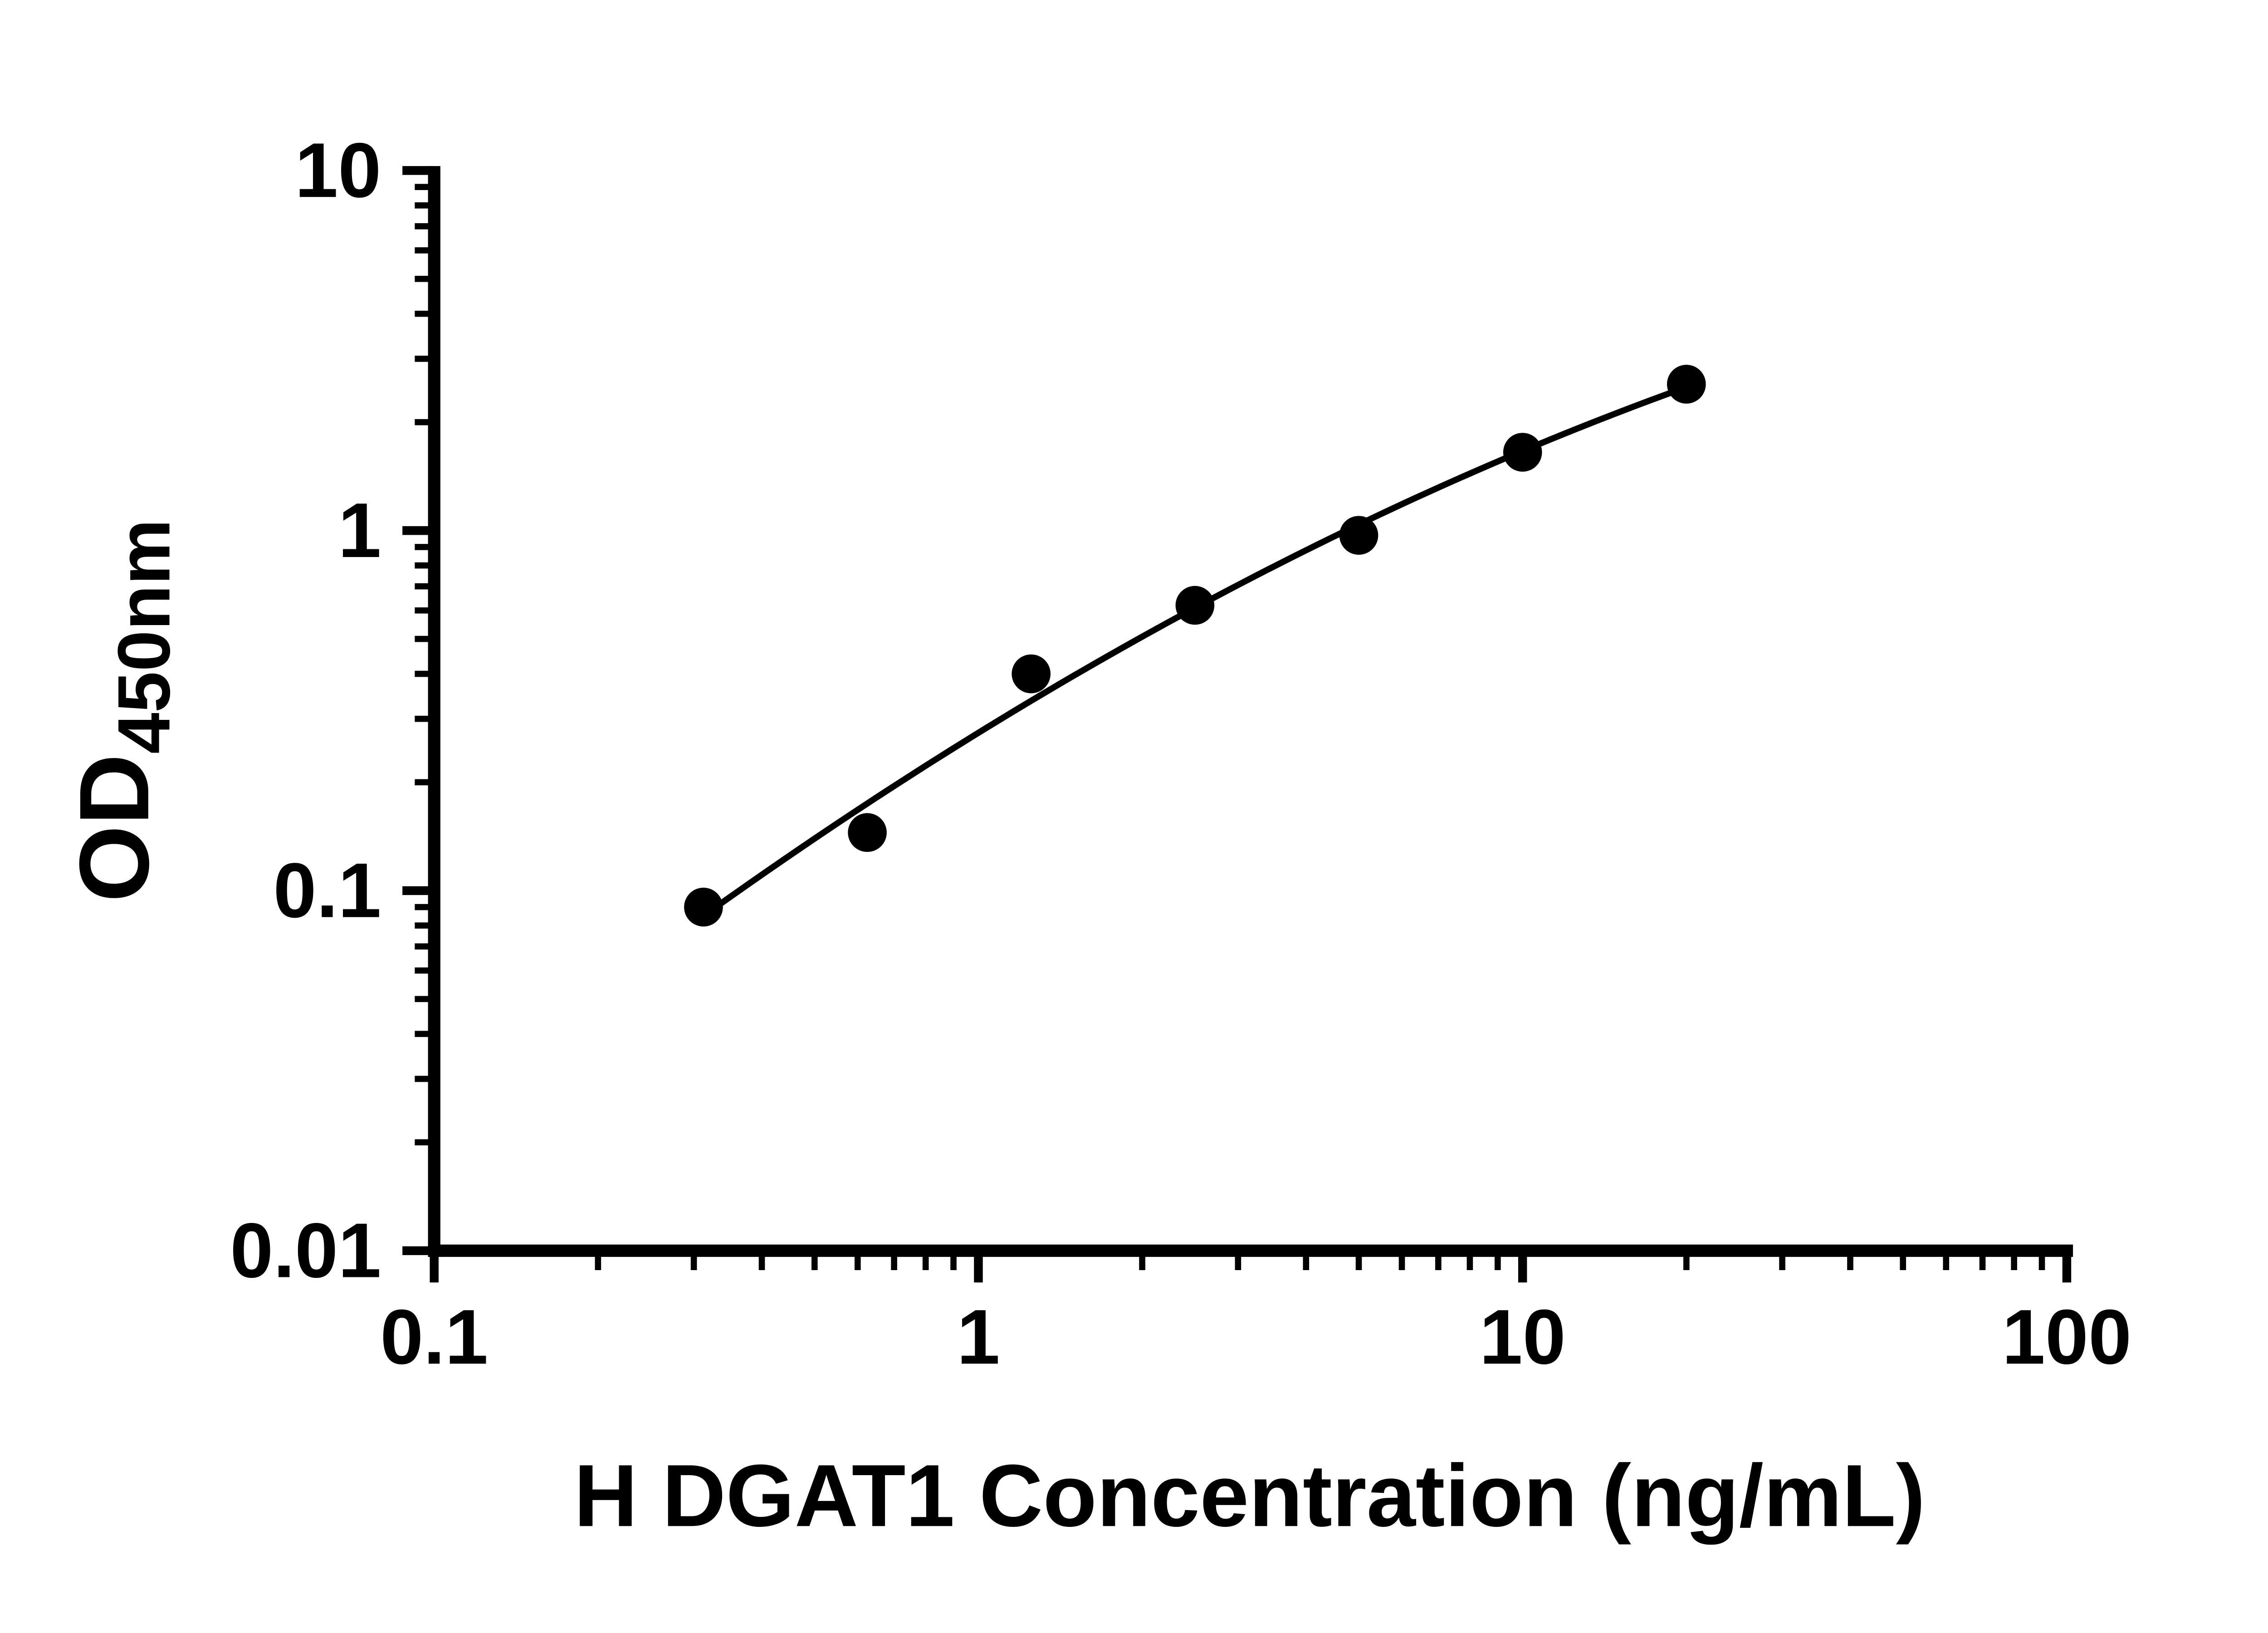 The width and height of the screenshot is (2268, 1633). I want to click on y-tick-label: 1, so click(360, 530).